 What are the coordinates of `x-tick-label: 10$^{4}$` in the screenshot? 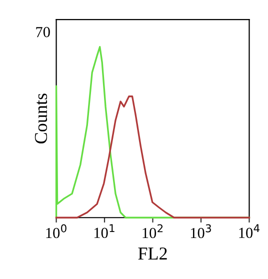 It's located at (249, 231).